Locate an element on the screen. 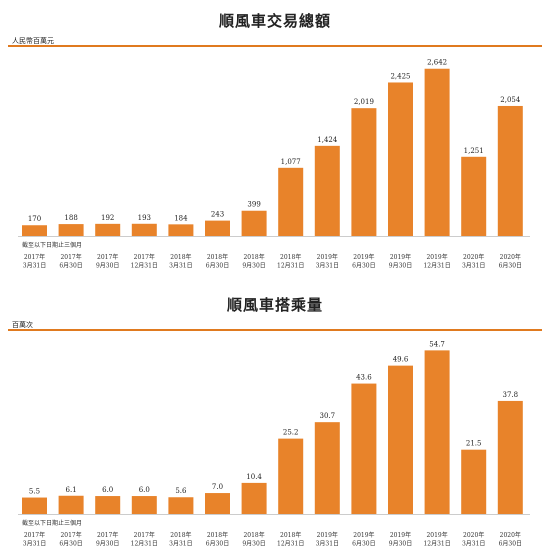  data-label: 25.2 is located at coordinates (291, 433).